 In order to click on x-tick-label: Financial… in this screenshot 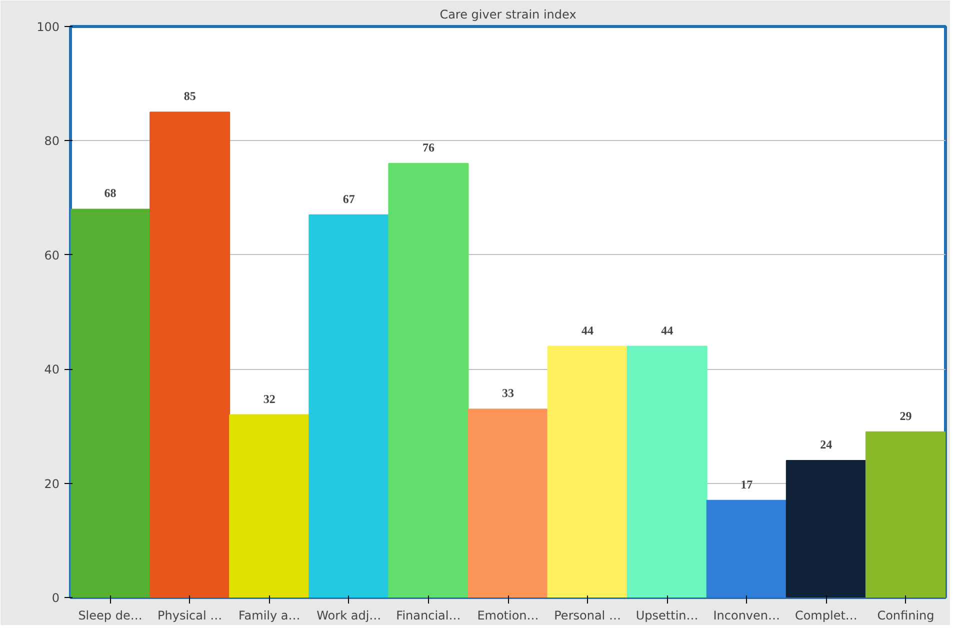, I will do `click(428, 615)`.